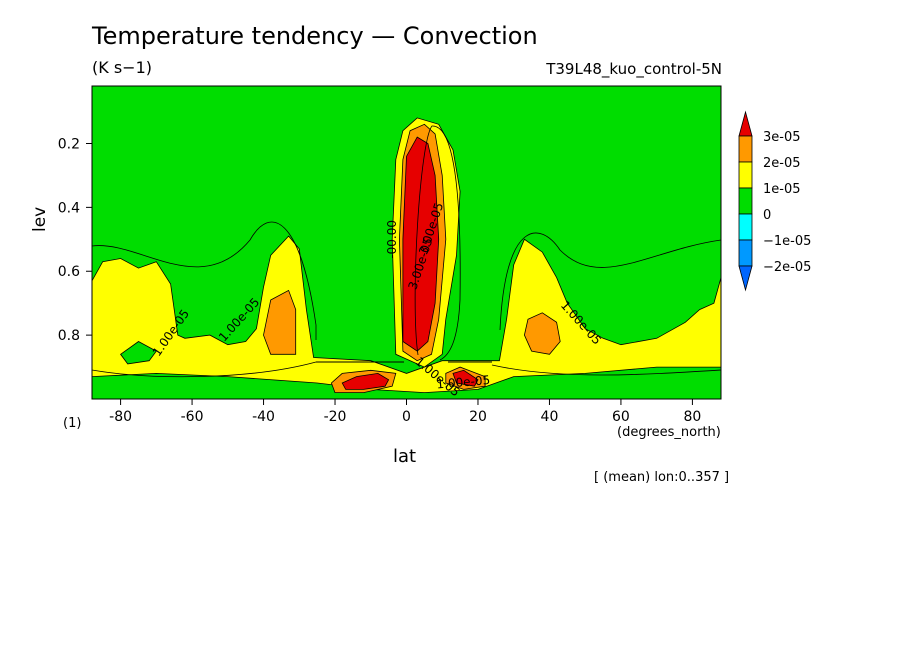 Image resolution: width=904 pixels, height=654 pixels. Describe the element at coordinates (550, 417) in the screenshot. I see `x-tick-label: 40` at that location.